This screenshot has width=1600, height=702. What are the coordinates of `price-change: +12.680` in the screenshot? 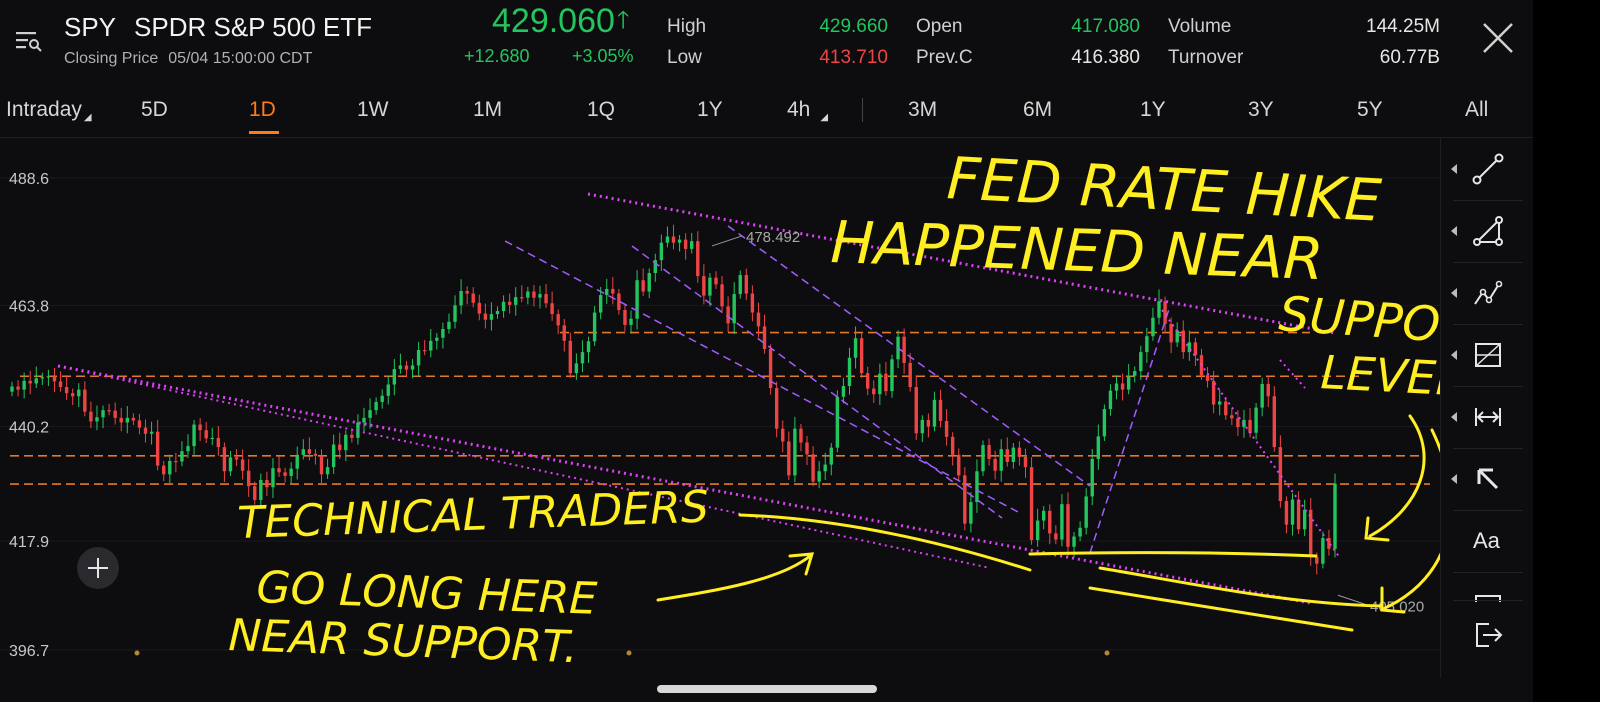 It's located at (497, 56).